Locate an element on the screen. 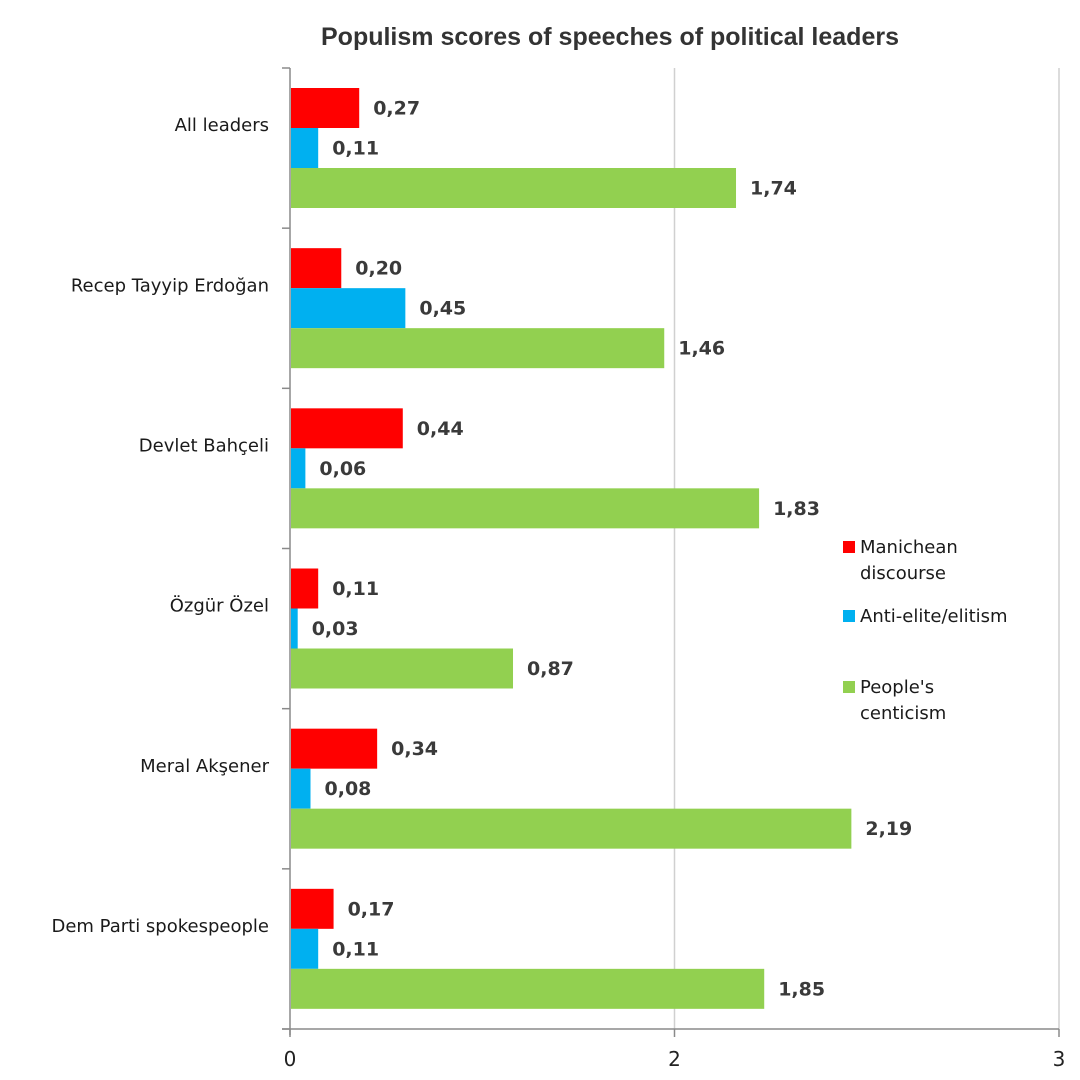 The width and height of the screenshot is (1080, 1080). legend-label: centicism is located at coordinates (903, 713).